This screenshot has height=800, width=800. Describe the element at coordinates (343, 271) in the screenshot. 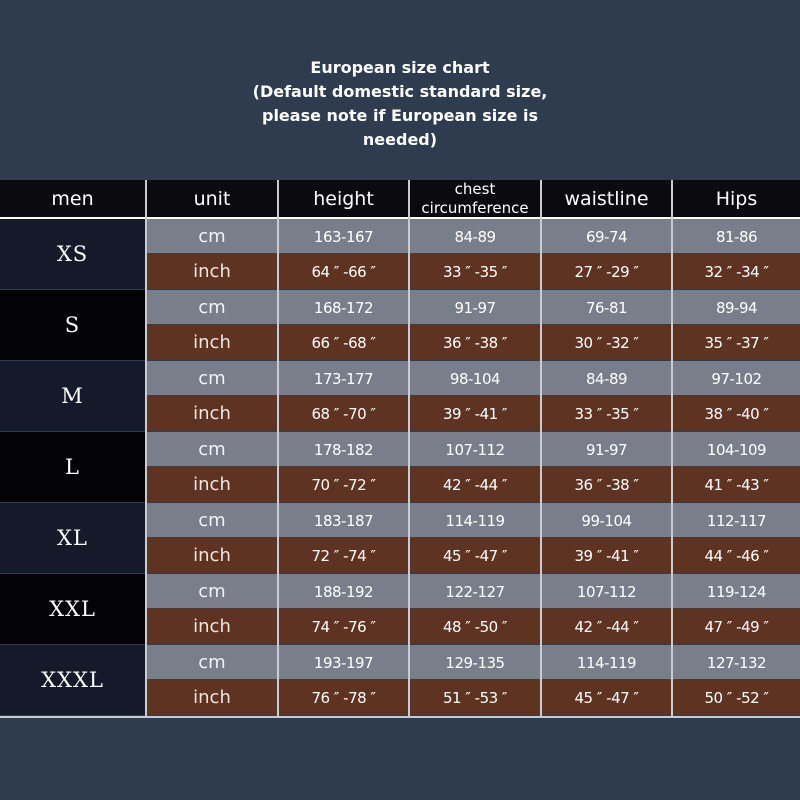

I see `height-cell: 64 ″ -66 ″` at that location.